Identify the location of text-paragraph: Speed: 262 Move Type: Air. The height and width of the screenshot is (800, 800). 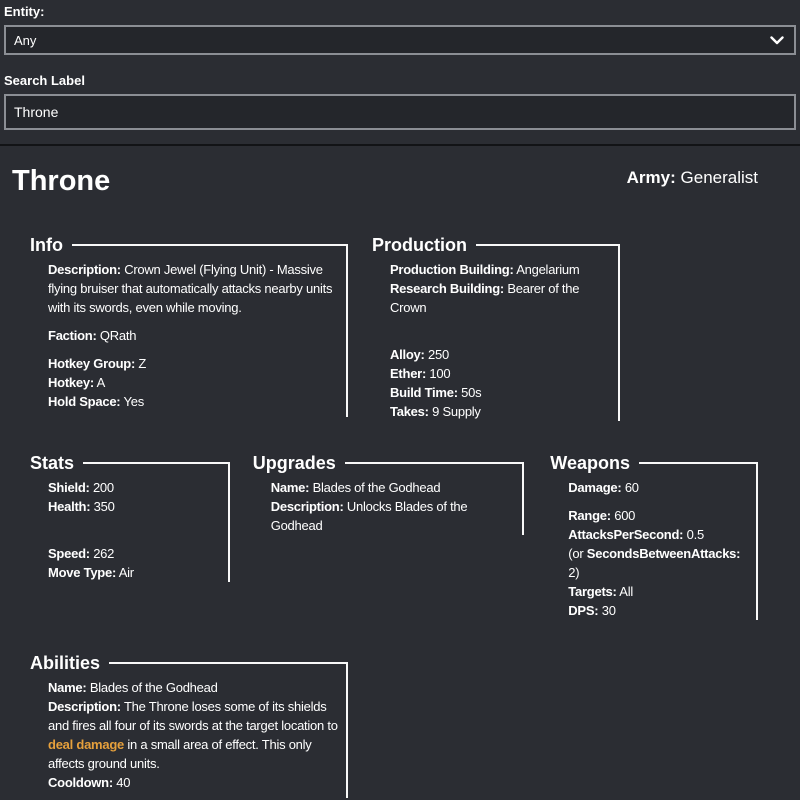
(134, 563).